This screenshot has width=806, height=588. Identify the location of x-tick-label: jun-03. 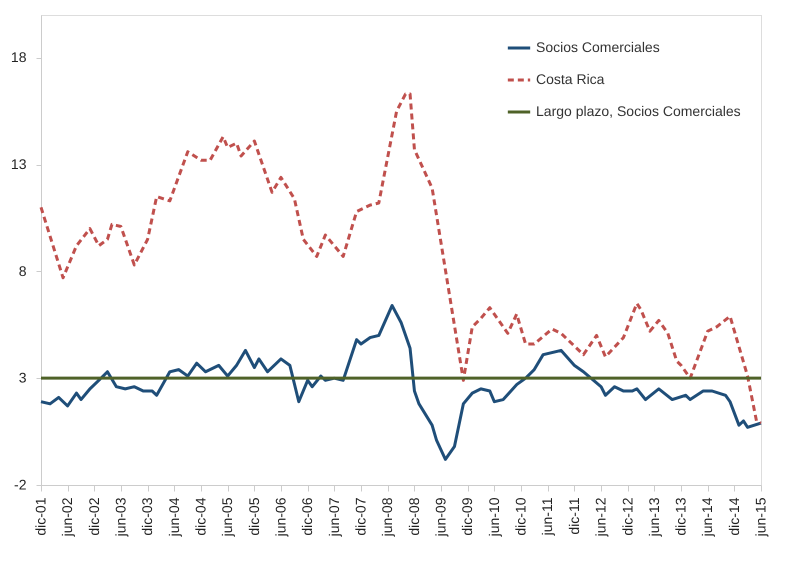
(120, 517).